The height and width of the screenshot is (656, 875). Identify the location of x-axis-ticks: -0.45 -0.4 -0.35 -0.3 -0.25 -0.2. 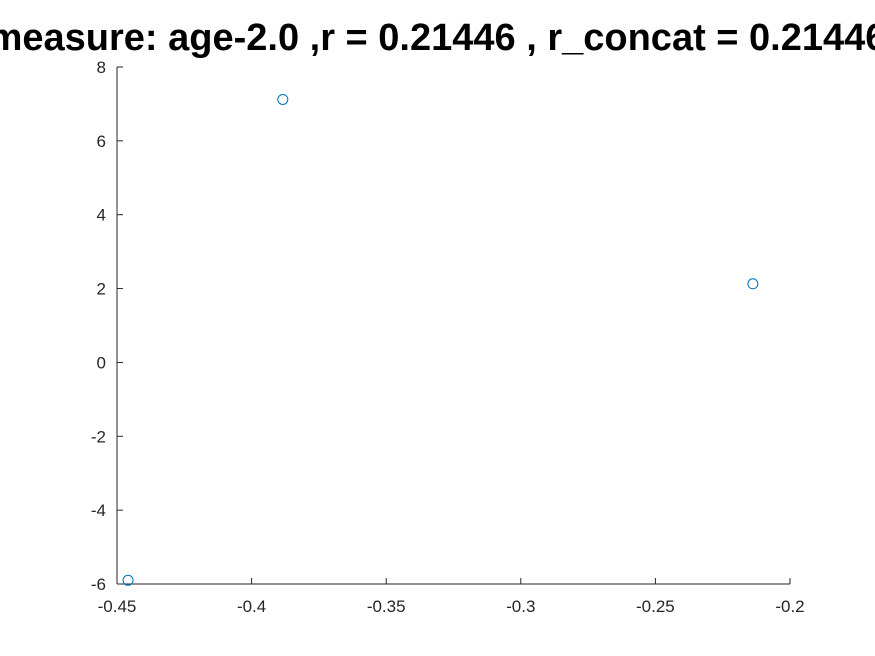
(451, 597).